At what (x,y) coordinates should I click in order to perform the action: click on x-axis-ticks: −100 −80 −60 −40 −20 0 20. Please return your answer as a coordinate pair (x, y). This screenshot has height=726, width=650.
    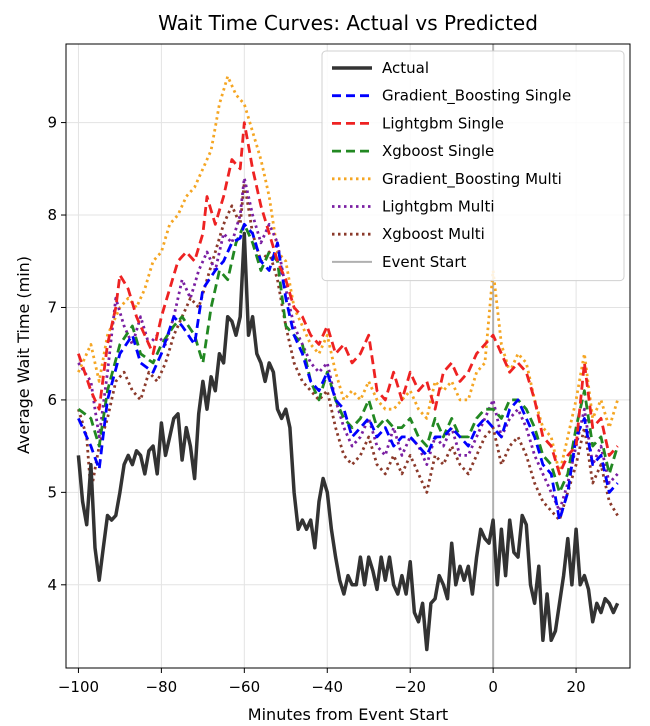
    Looking at the image, I should click on (322, 682).